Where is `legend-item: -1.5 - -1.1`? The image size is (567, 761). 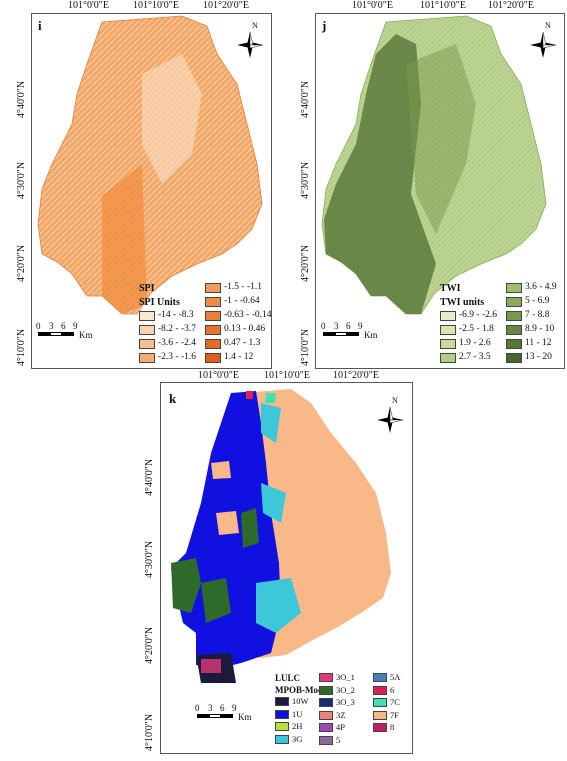
legend-item: -1.5 - -1.1 is located at coordinates (233, 288).